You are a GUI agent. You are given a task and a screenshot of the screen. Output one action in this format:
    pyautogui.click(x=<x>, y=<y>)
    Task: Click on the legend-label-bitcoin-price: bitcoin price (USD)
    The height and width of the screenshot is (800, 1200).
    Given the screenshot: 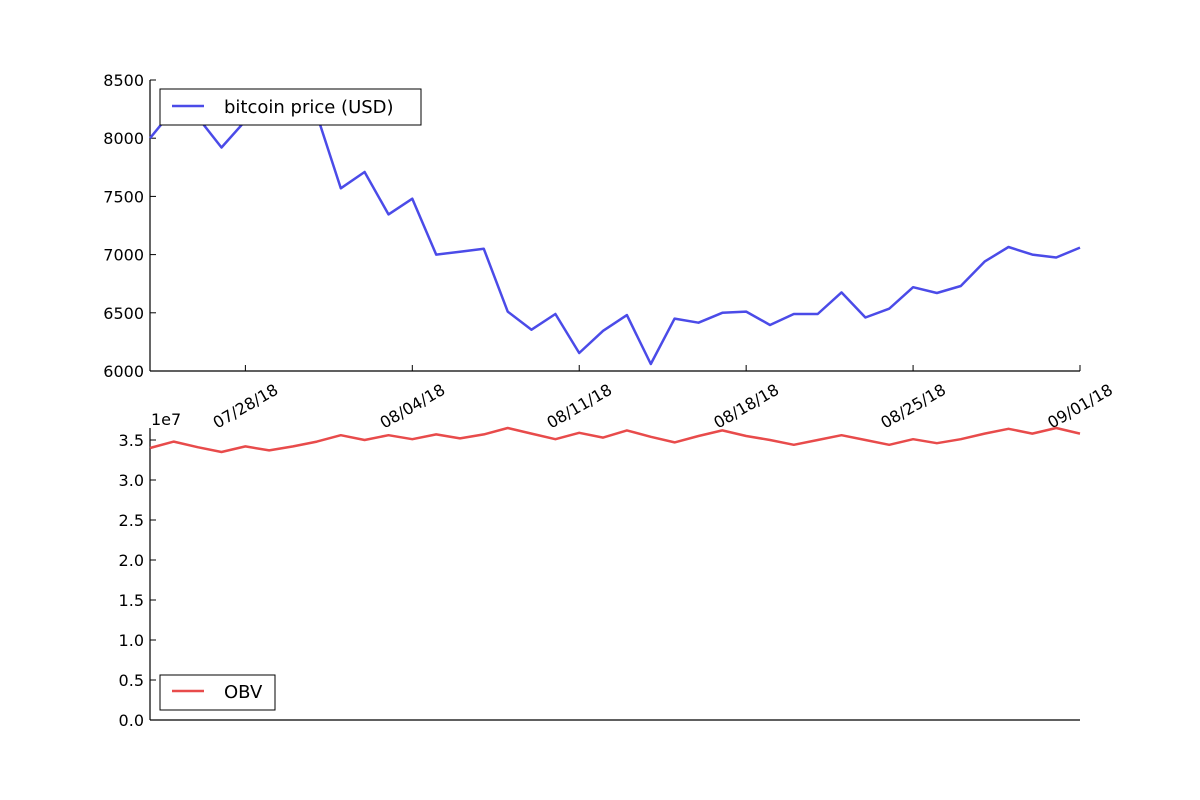 What is the action you would take?
    pyautogui.click(x=309, y=107)
    